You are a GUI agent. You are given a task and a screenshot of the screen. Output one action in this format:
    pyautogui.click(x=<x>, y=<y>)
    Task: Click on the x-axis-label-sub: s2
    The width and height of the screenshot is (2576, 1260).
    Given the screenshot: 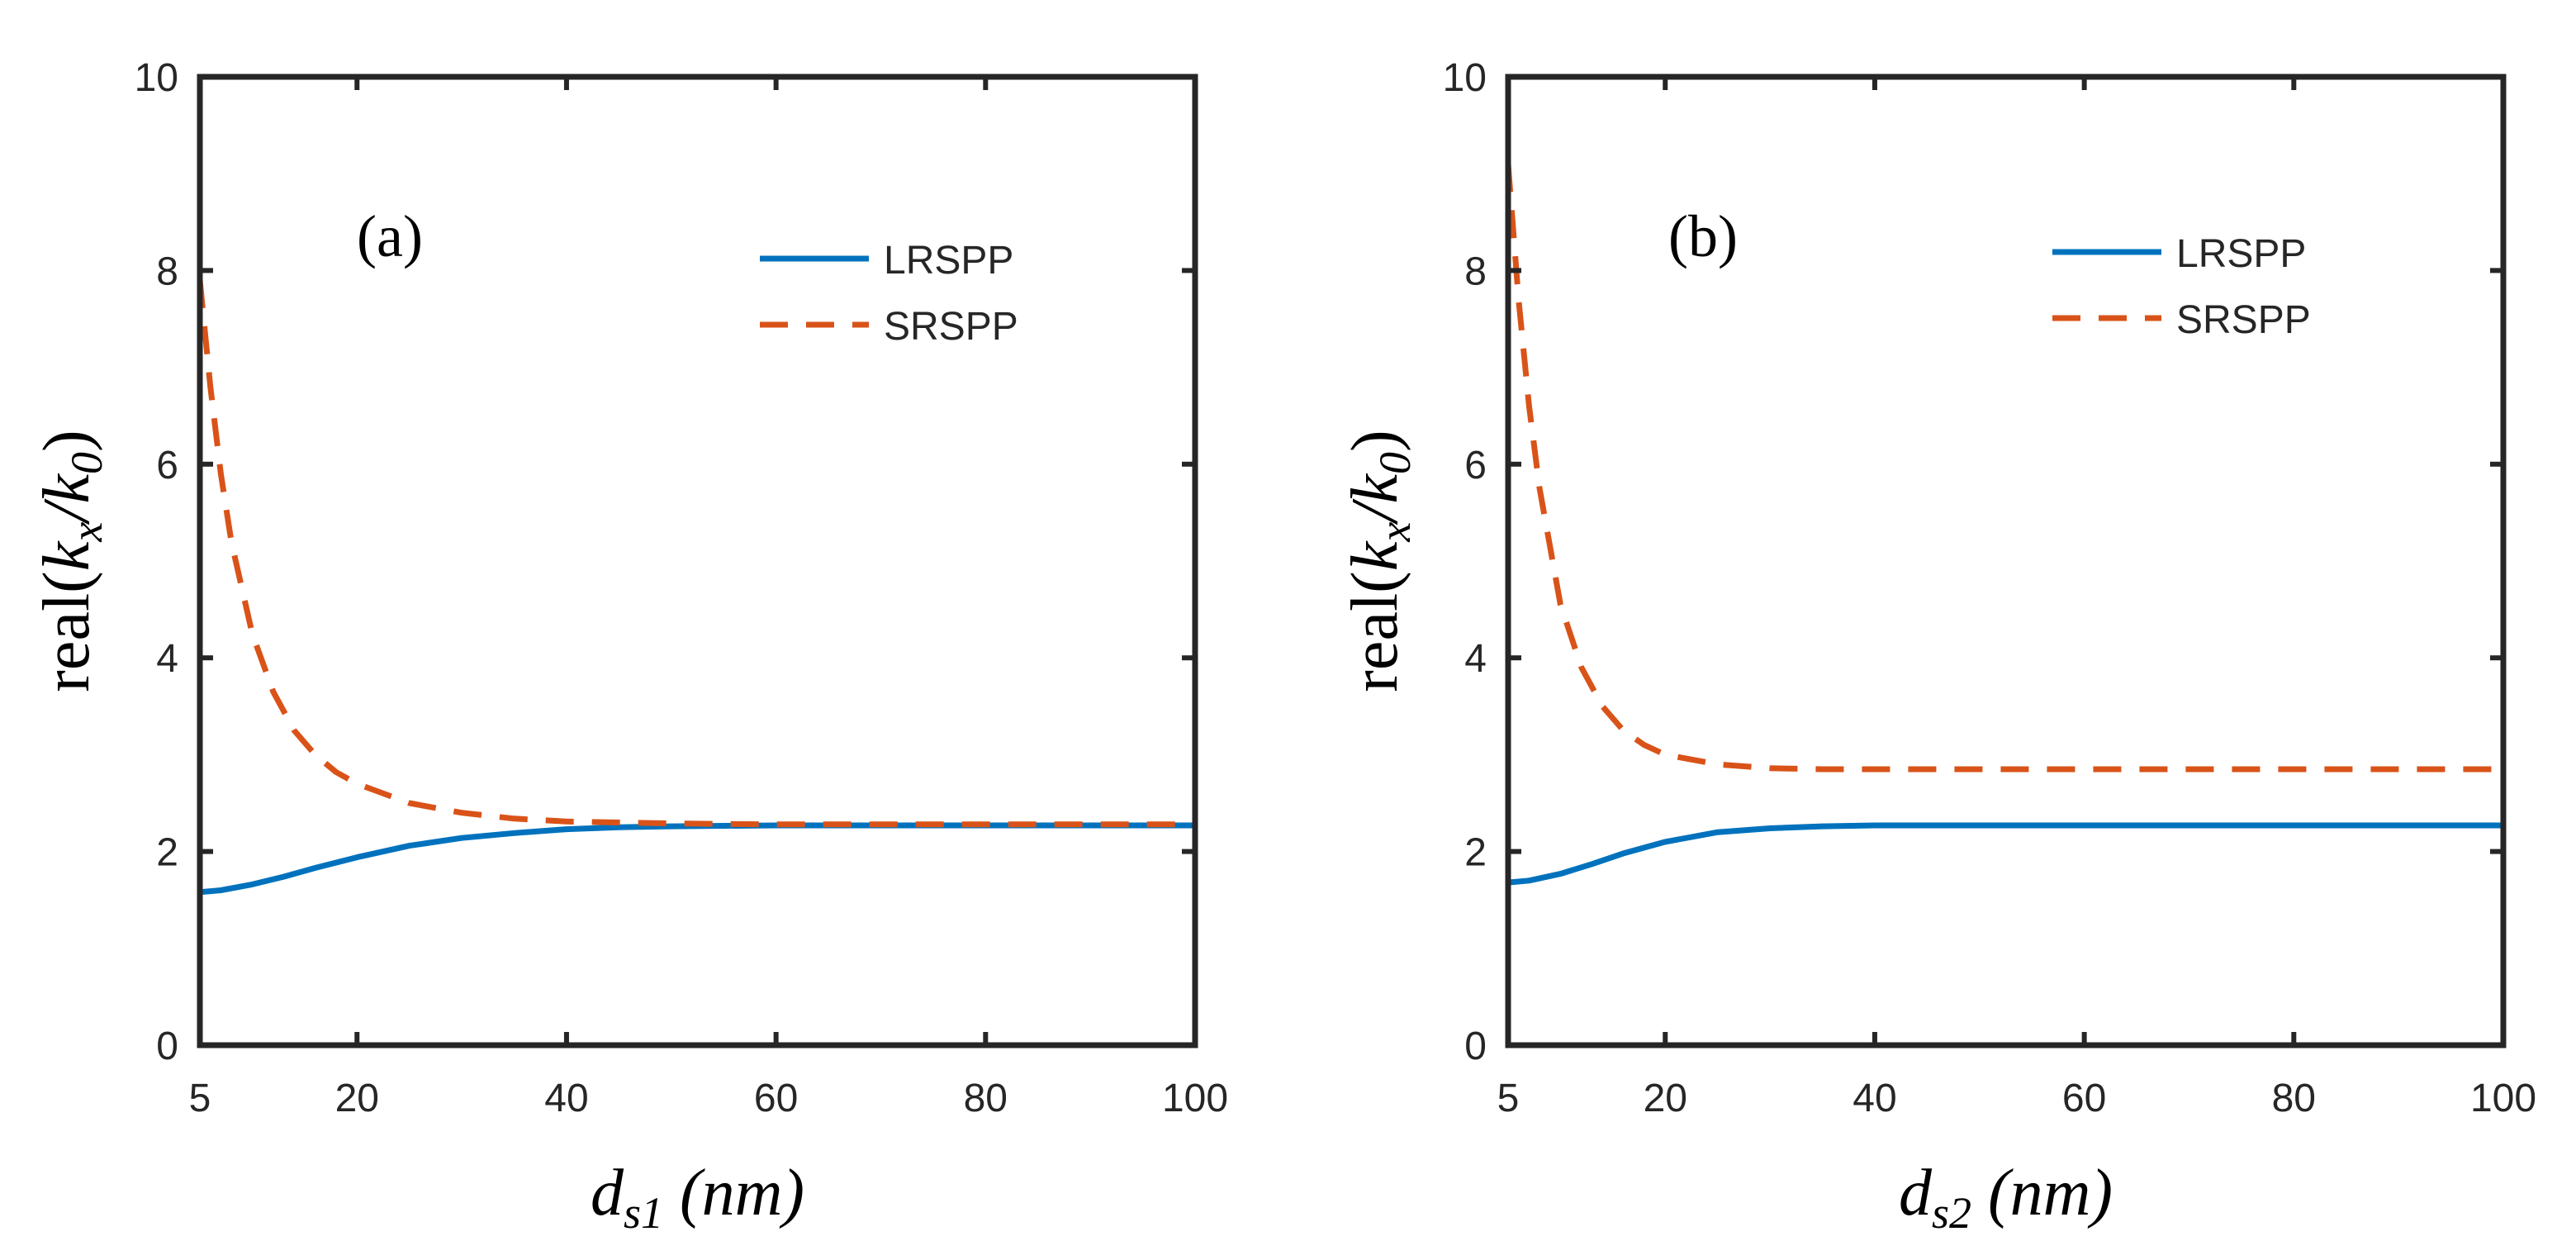 What is the action you would take?
    pyautogui.click(x=1952, y=1213)
    